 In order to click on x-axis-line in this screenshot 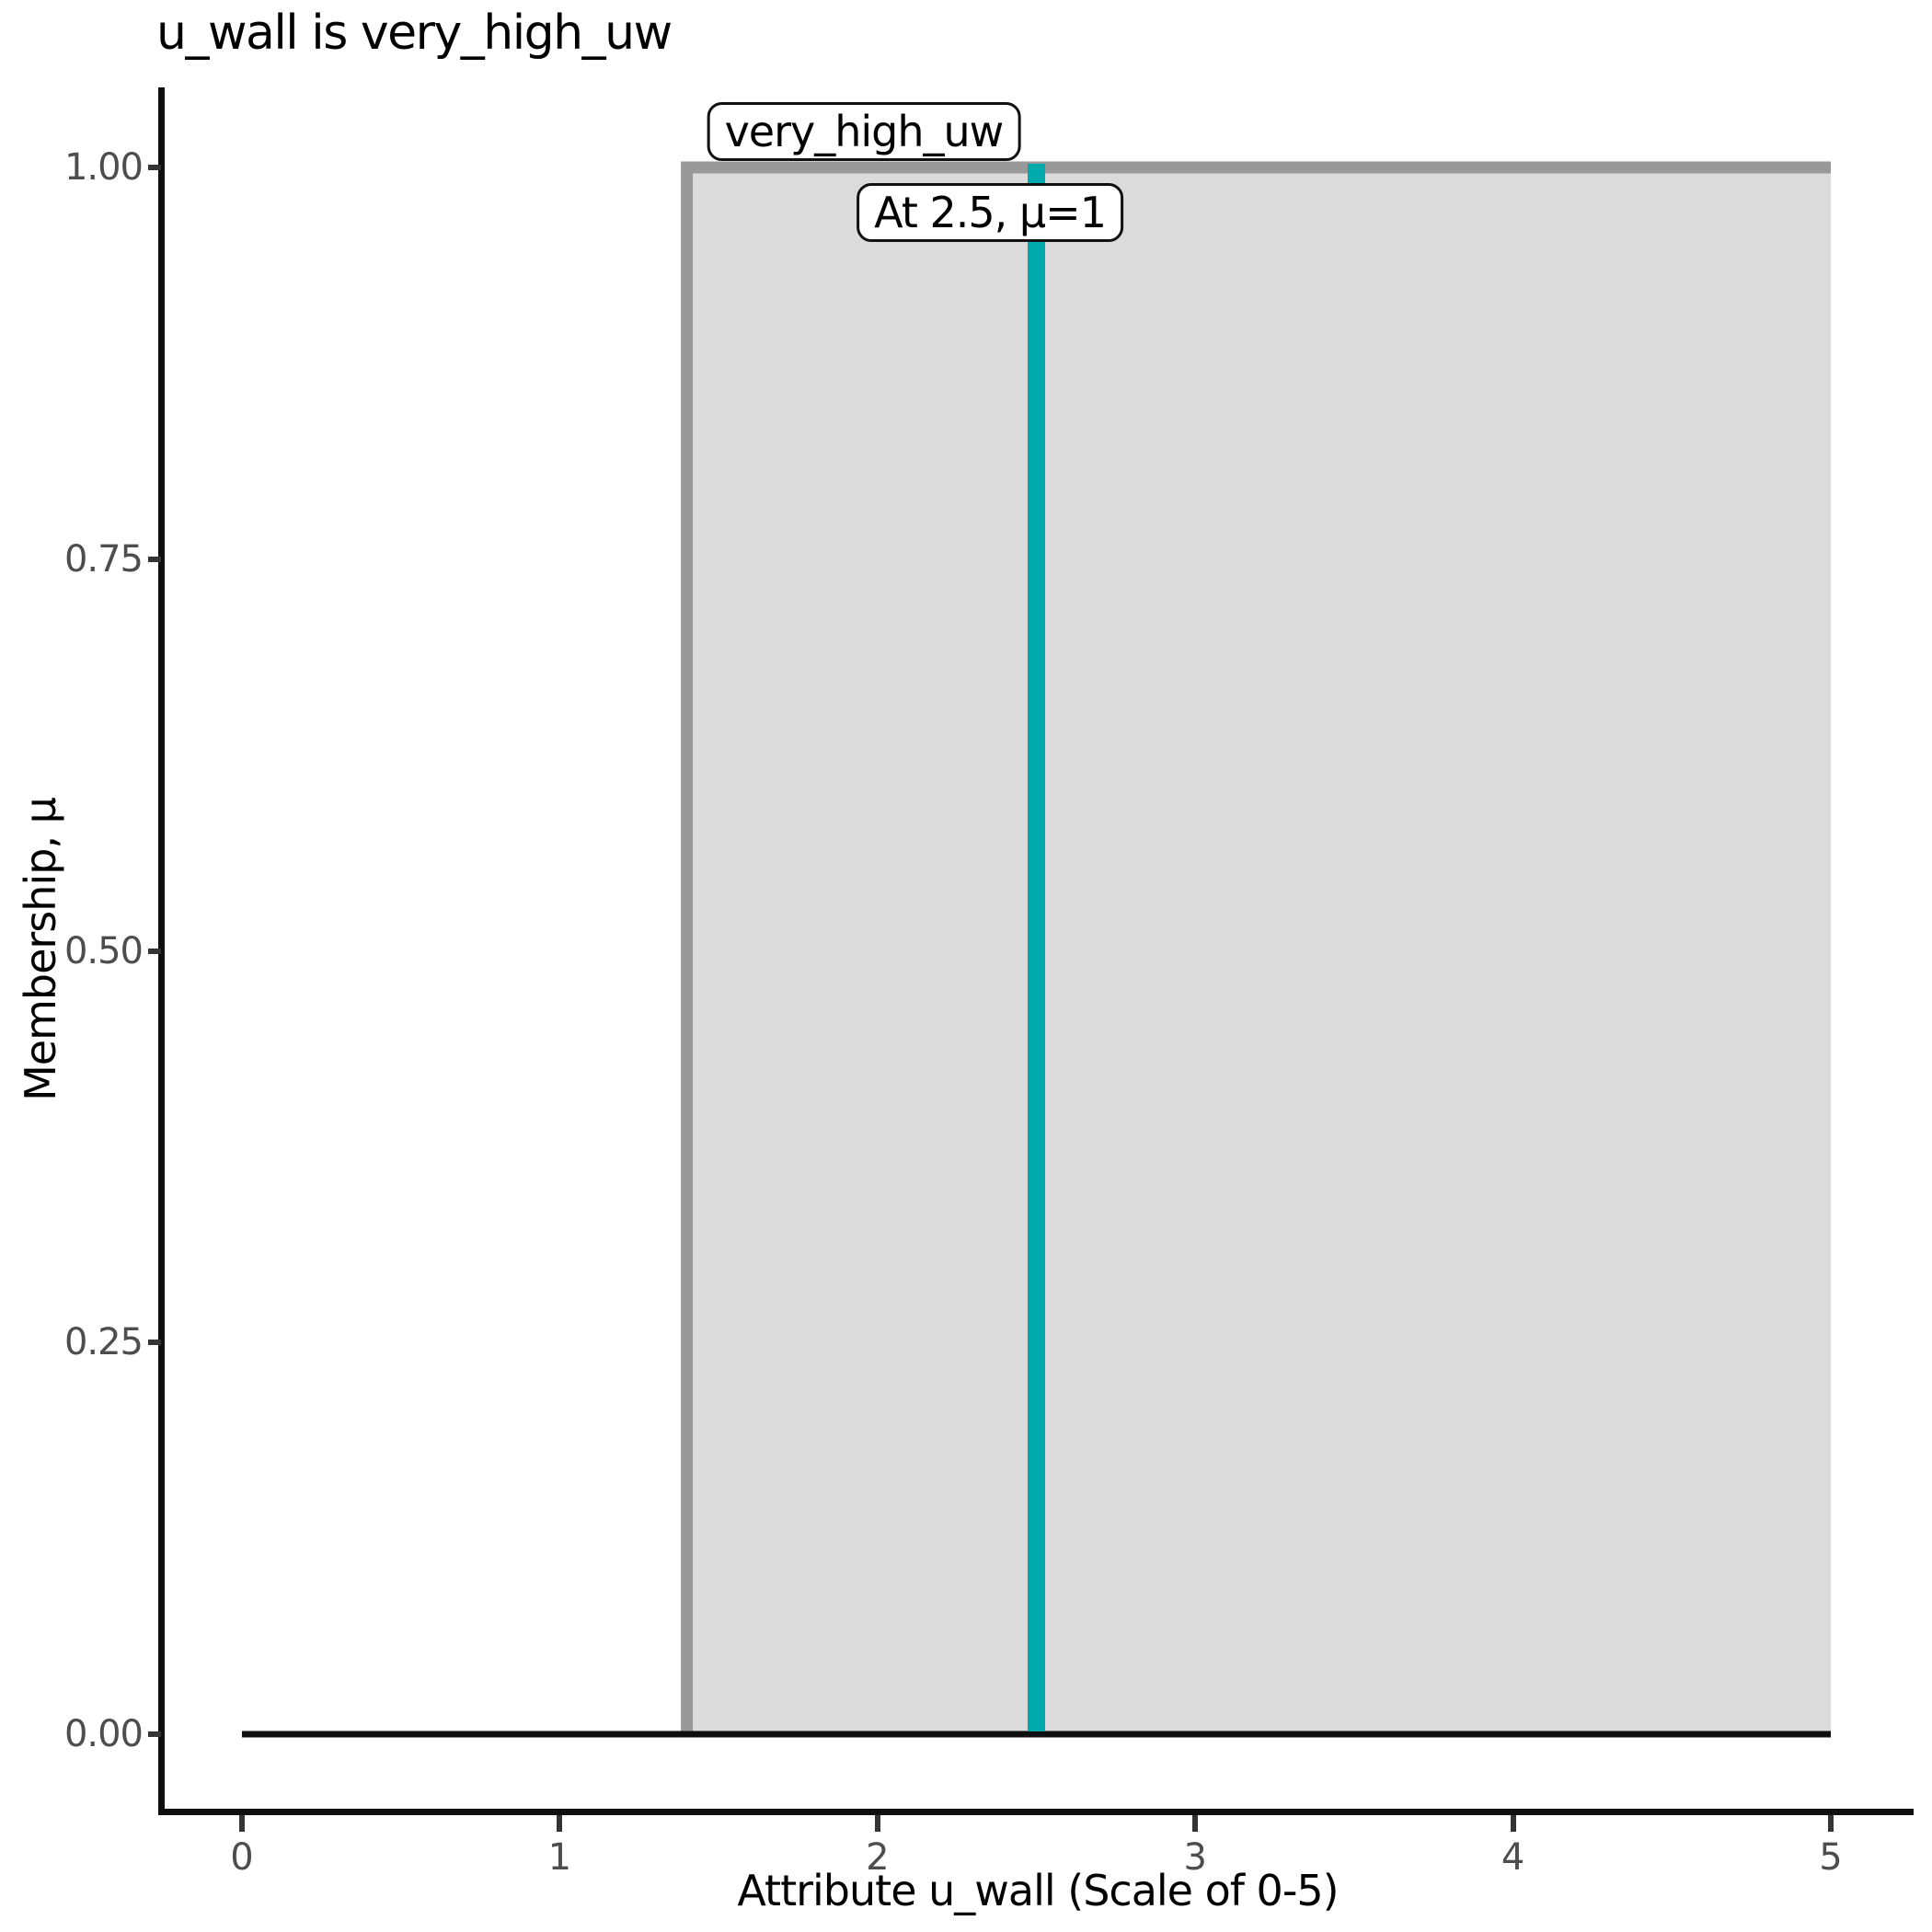, I will do `click(1036, 1812)`.